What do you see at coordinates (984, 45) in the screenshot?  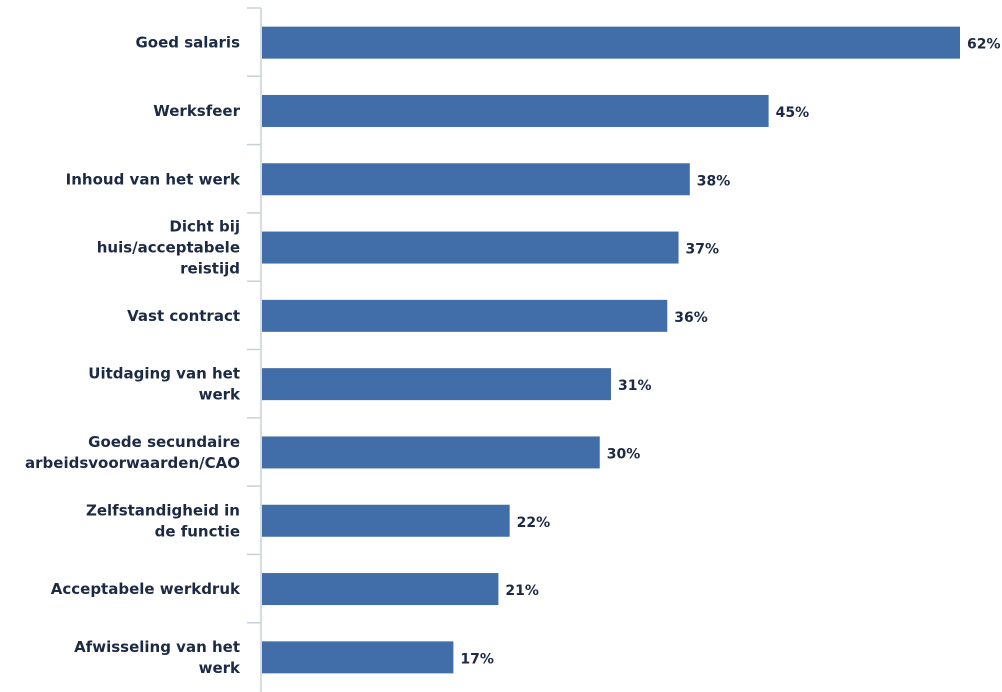 I see `value-label: 62%` at bounding box center [984, 45].